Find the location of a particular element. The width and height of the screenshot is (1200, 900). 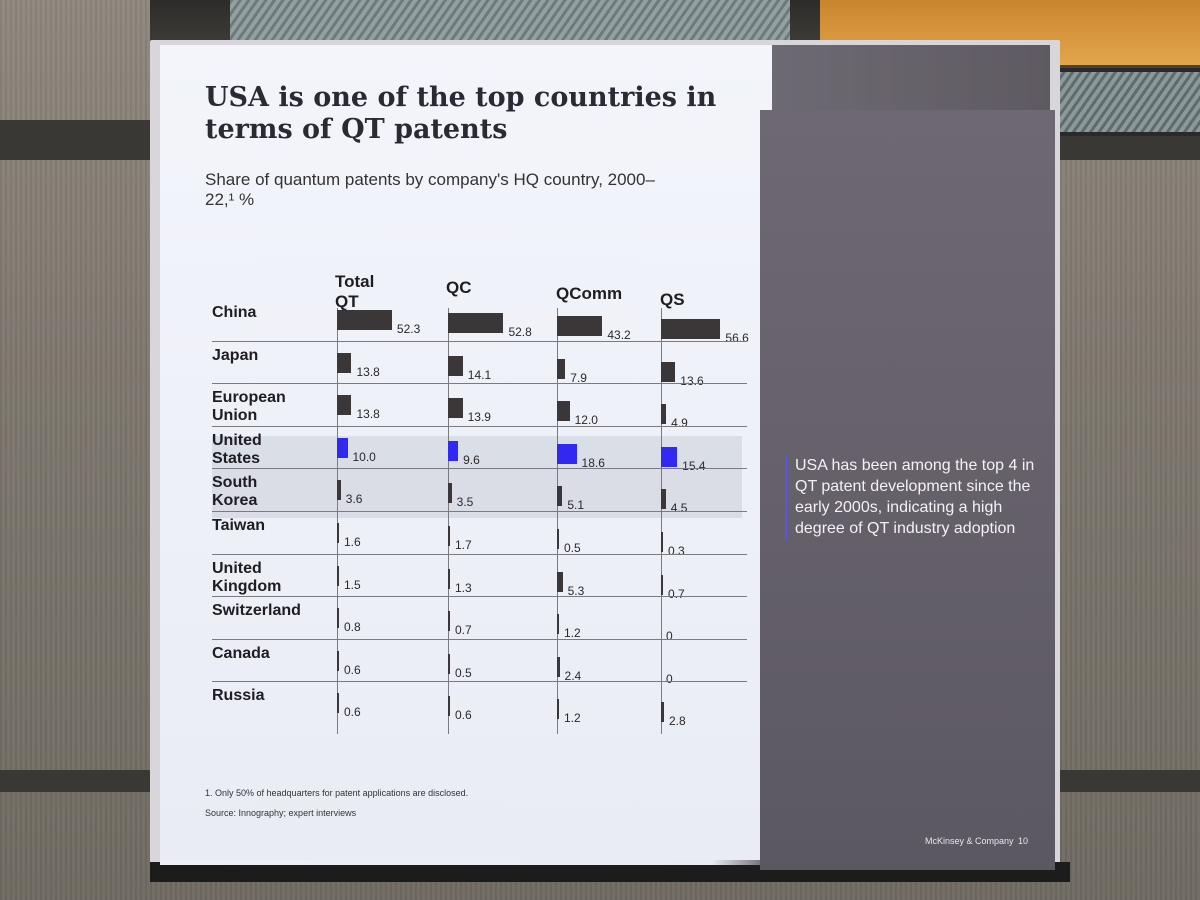

column-header: QComm is located at coordinates (589, 293).